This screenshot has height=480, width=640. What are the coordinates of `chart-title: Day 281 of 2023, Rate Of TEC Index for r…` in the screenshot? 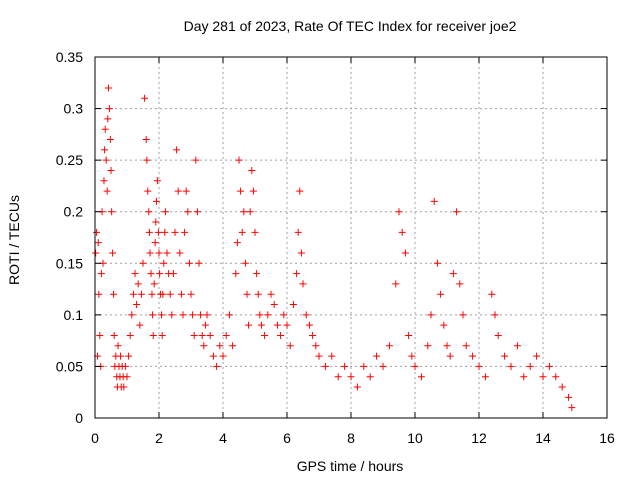 It's located at (350, 26).